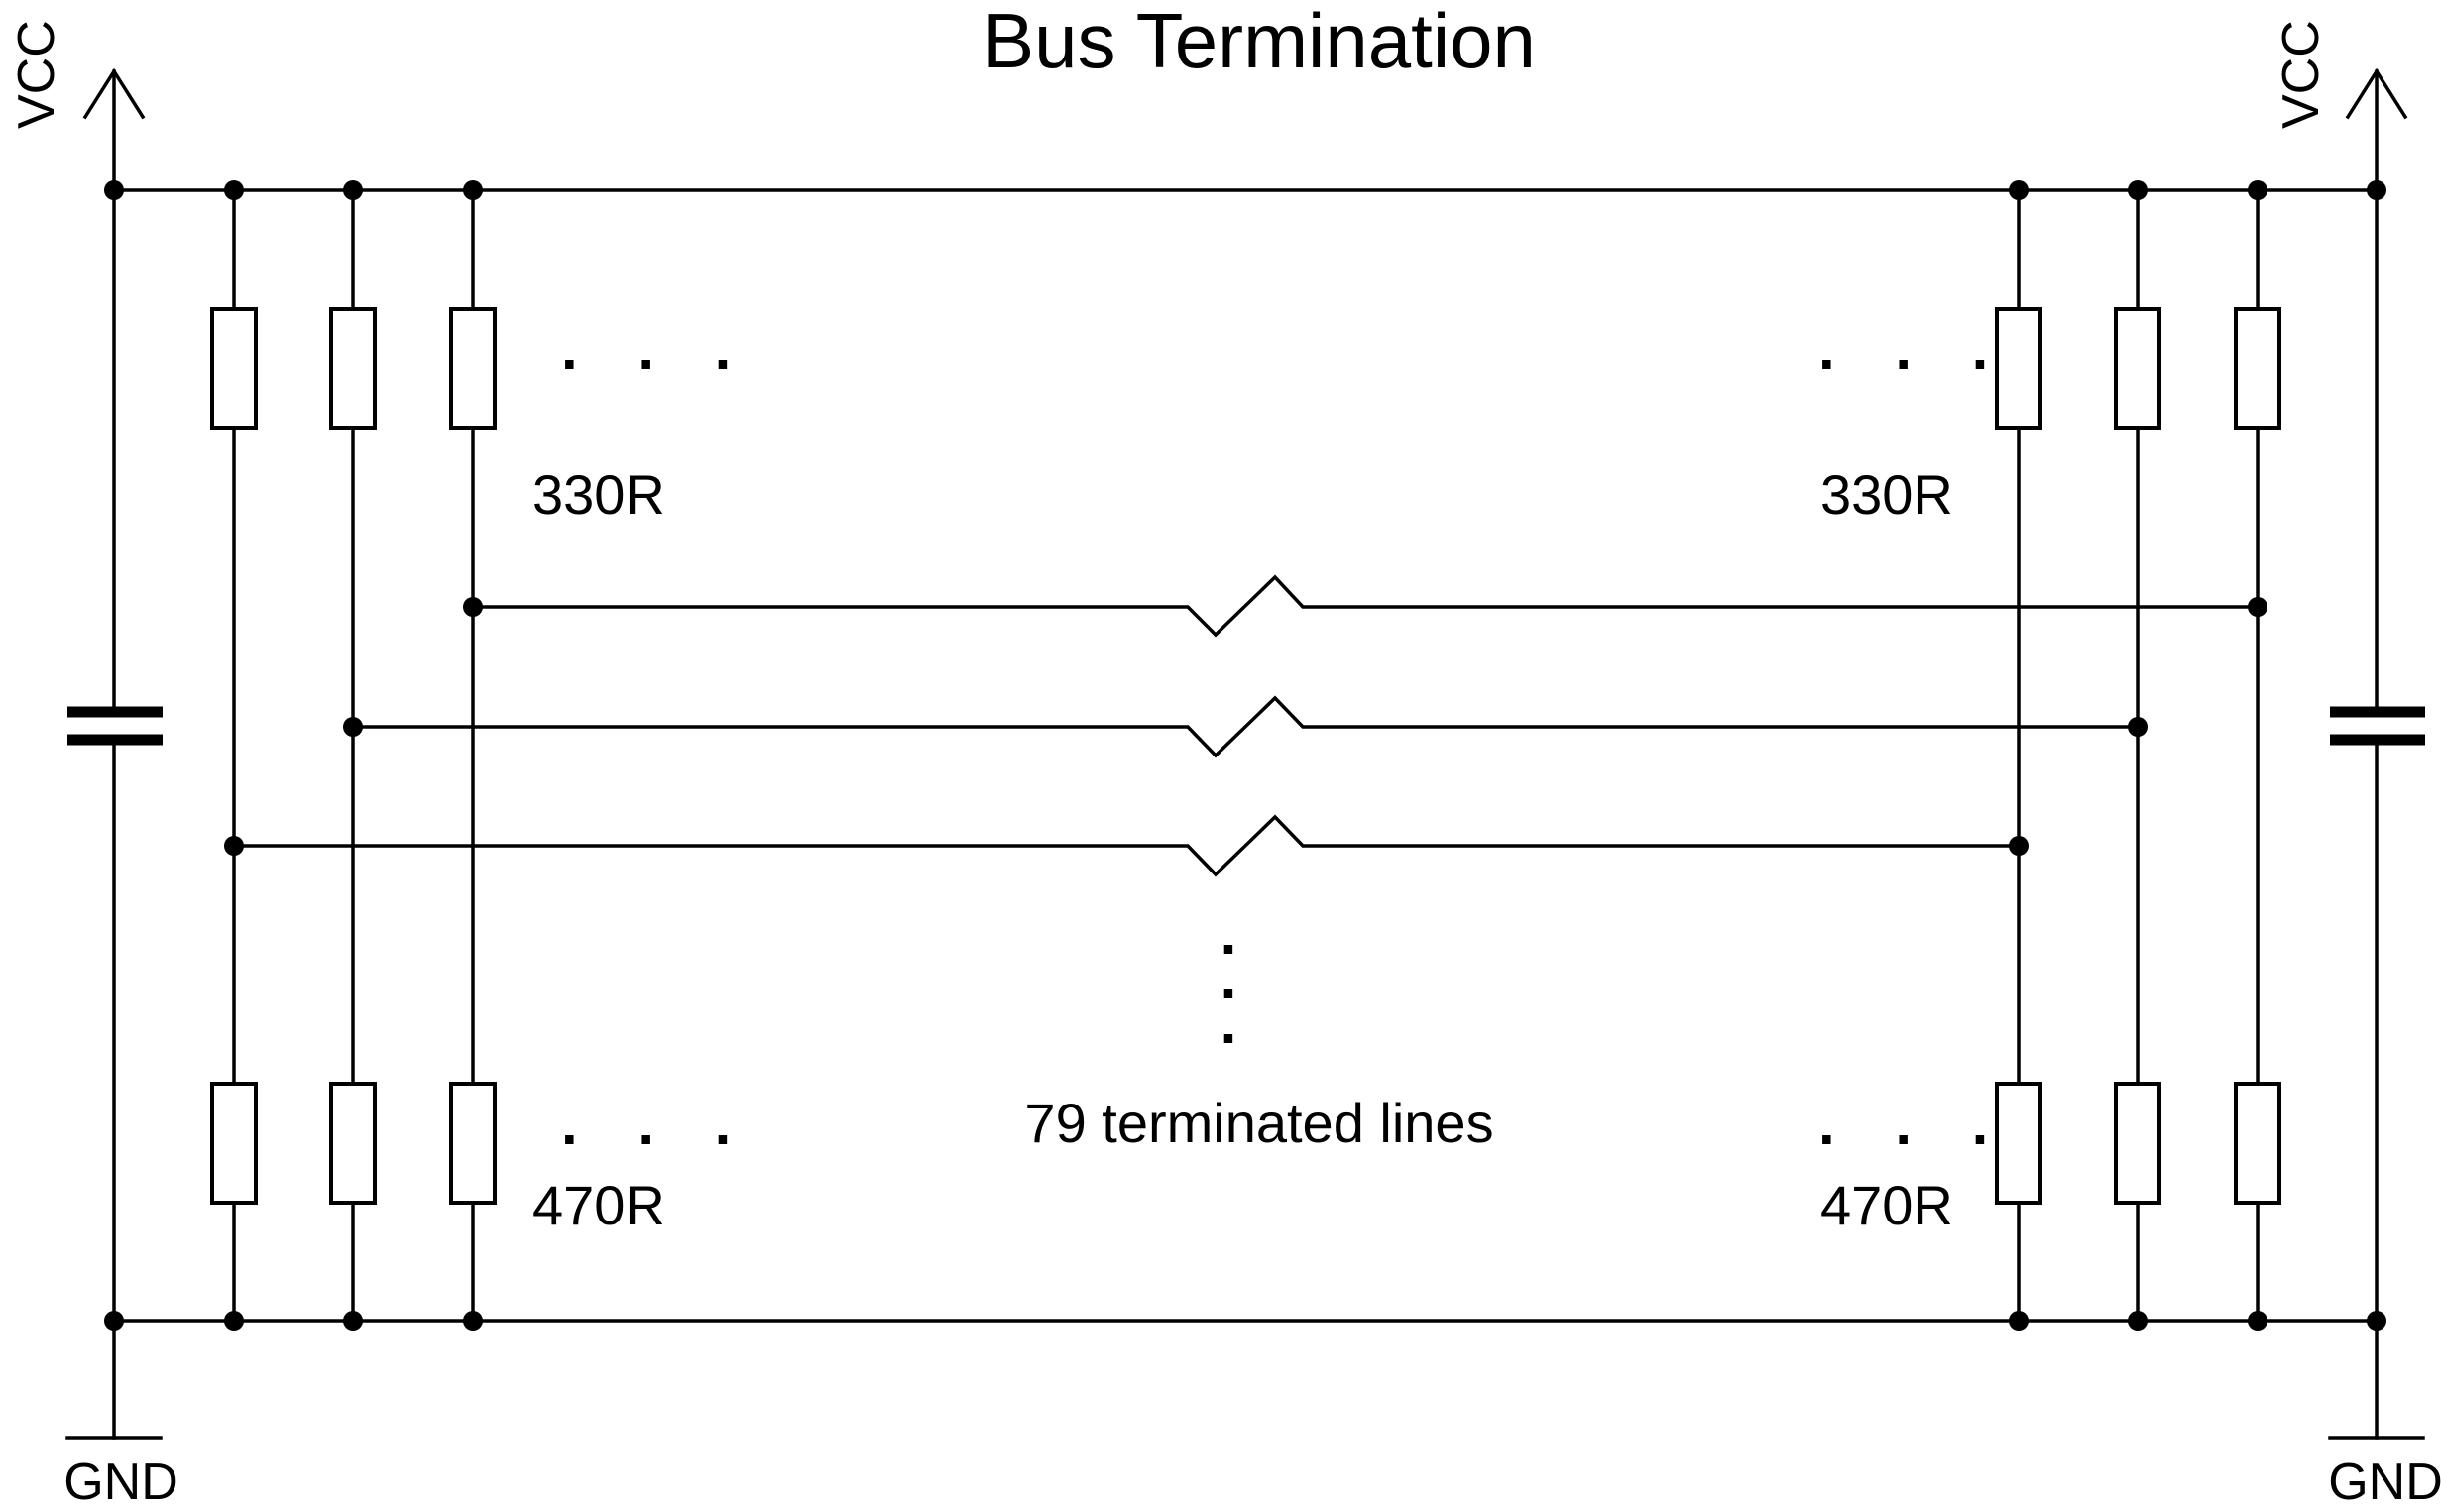  I want to click on vcc-label-right: VCC, so click(2301, 74).